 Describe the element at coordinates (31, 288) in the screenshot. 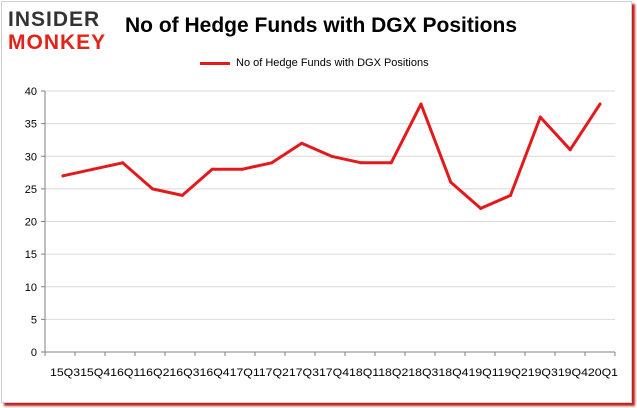

I see `y-tick-label: 10` at that location.